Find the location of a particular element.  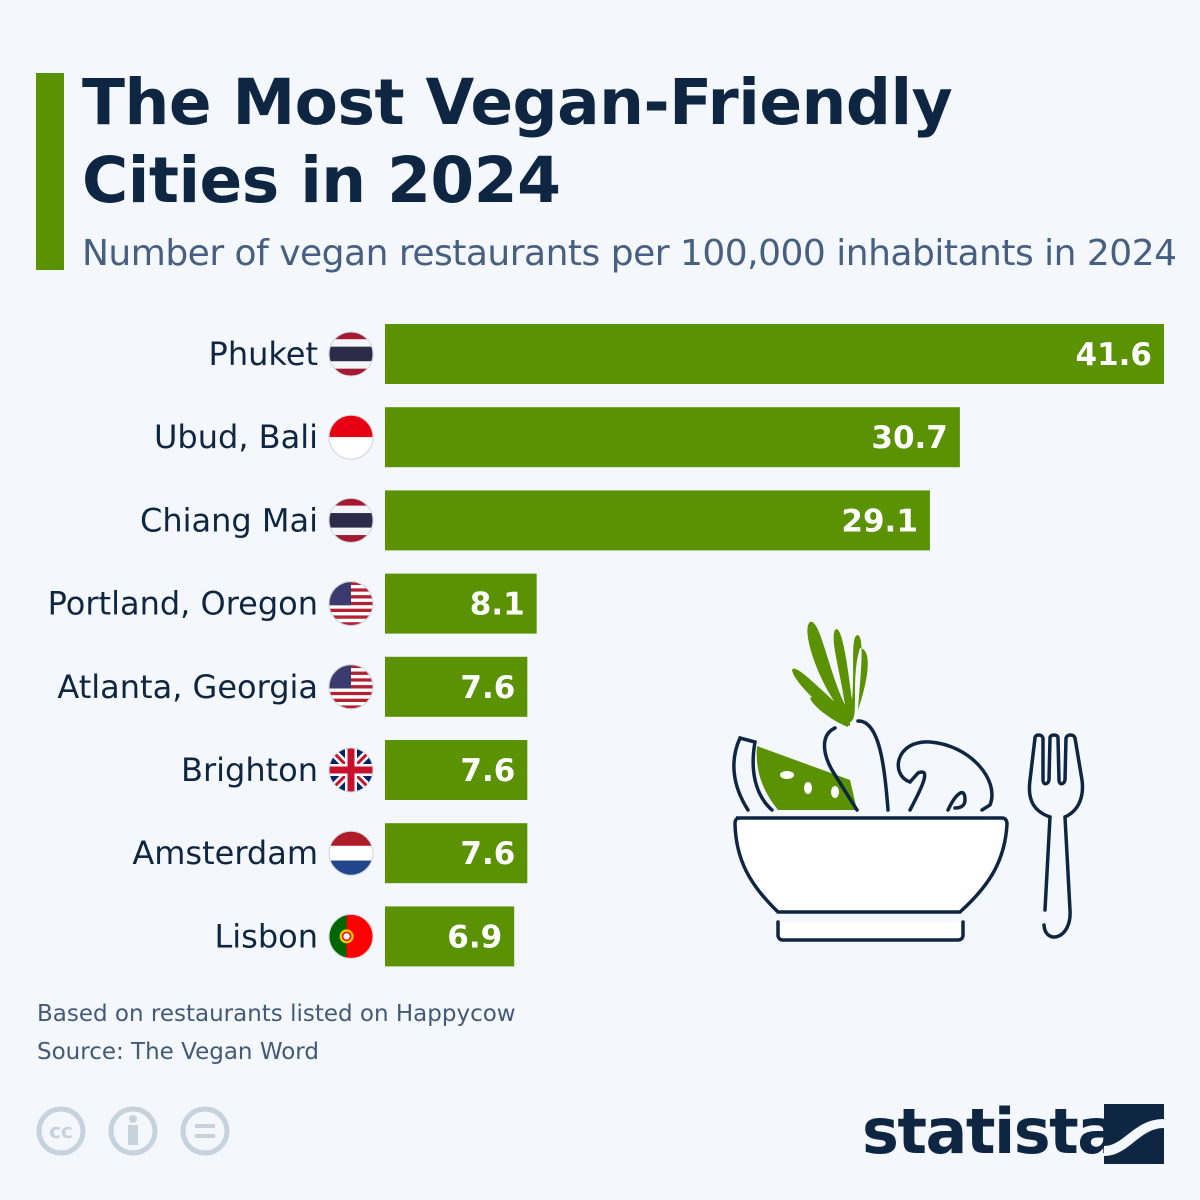

category-label: Lisbon is located at coordinates (266, 936).